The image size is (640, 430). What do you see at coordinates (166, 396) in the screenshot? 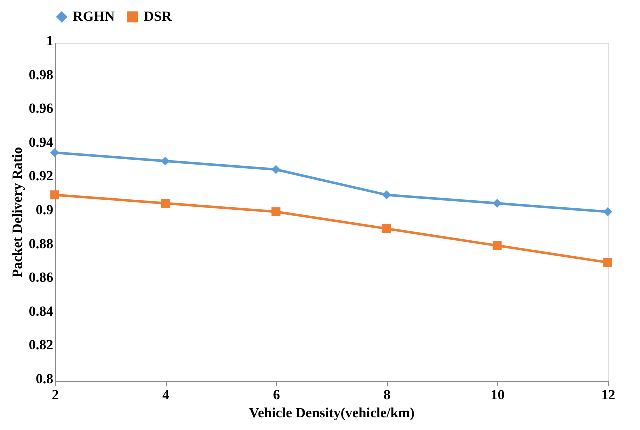
I see `x-tick-label: 4` at bounding box center [166, 396].